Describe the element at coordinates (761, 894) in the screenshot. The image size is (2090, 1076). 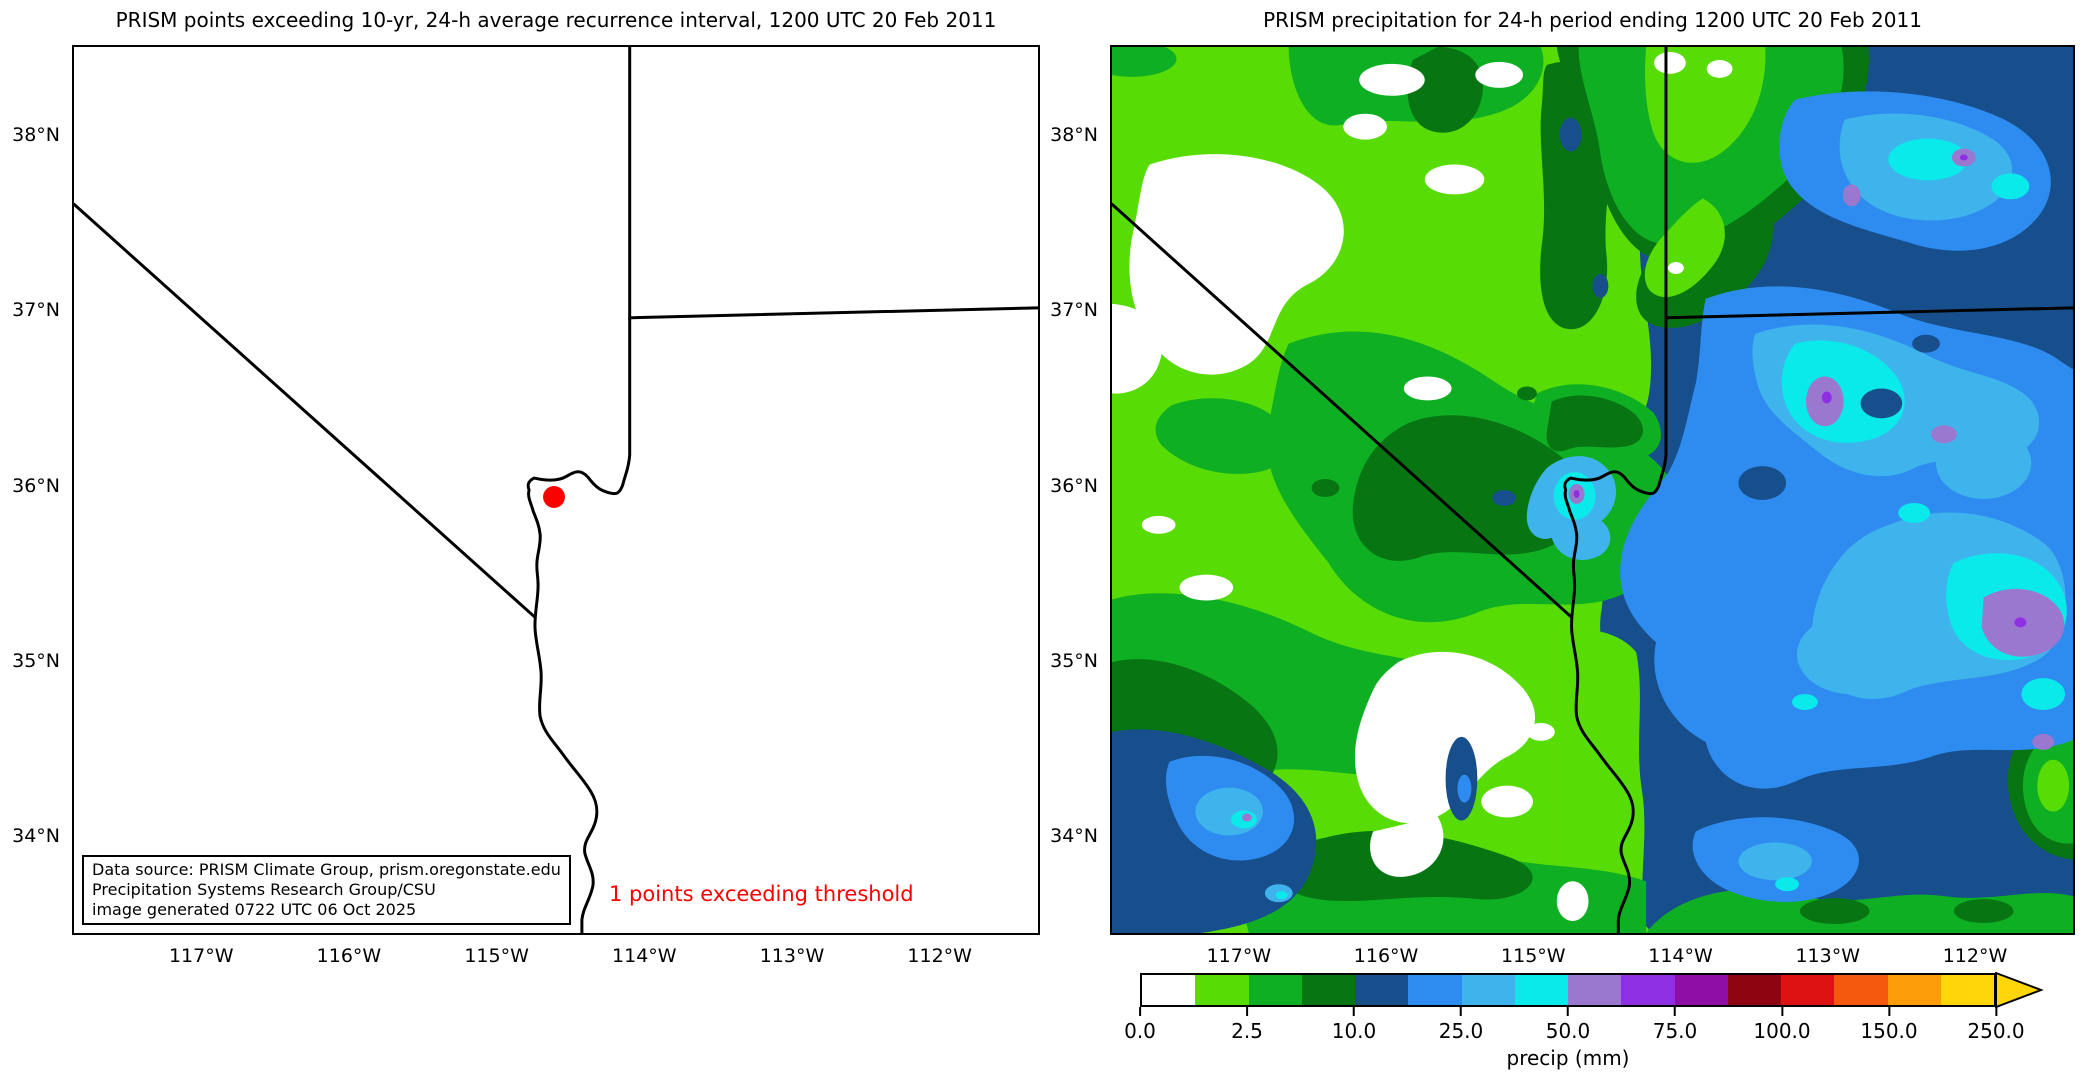
I see `threshold-count-text: 1 points exceeding threshold` at that location.